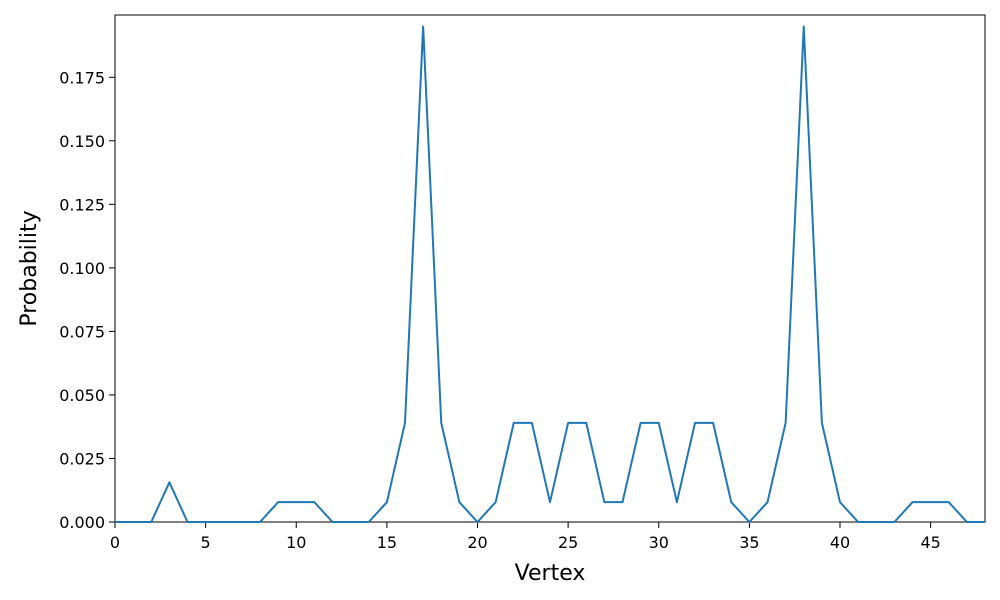  What do you see at coordinates (82, 141) in the screenshot?
I see `y-tick-label: 0.150` at bounding box center [82, 141].